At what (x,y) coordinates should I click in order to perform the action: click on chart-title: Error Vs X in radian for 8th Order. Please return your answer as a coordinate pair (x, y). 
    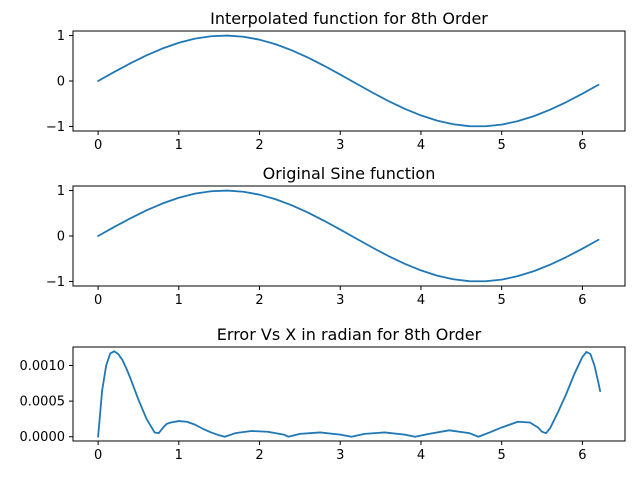
    Looking at the image, I should click on (349, 334).